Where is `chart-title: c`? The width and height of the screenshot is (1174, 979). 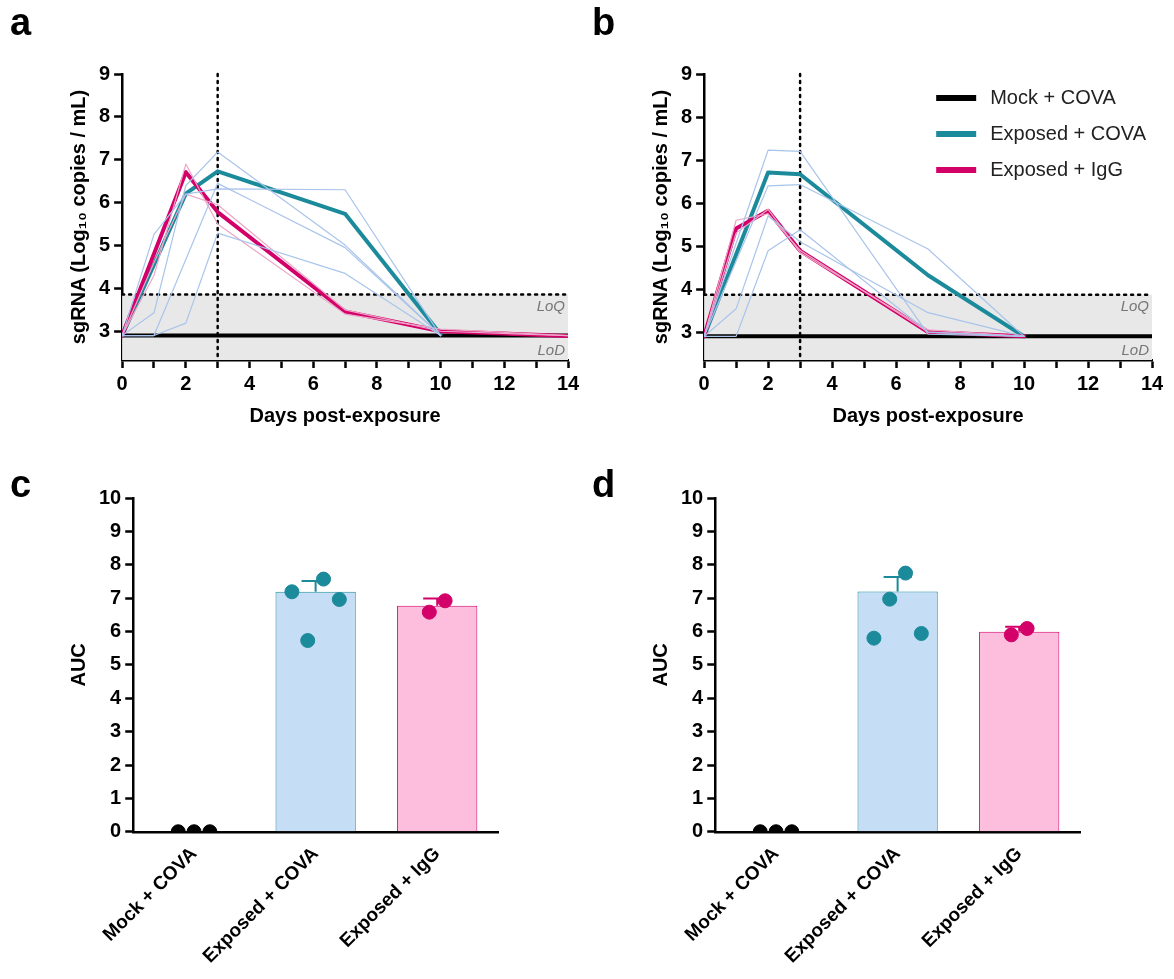
chart-title: c is located at coordinates (21, 484).